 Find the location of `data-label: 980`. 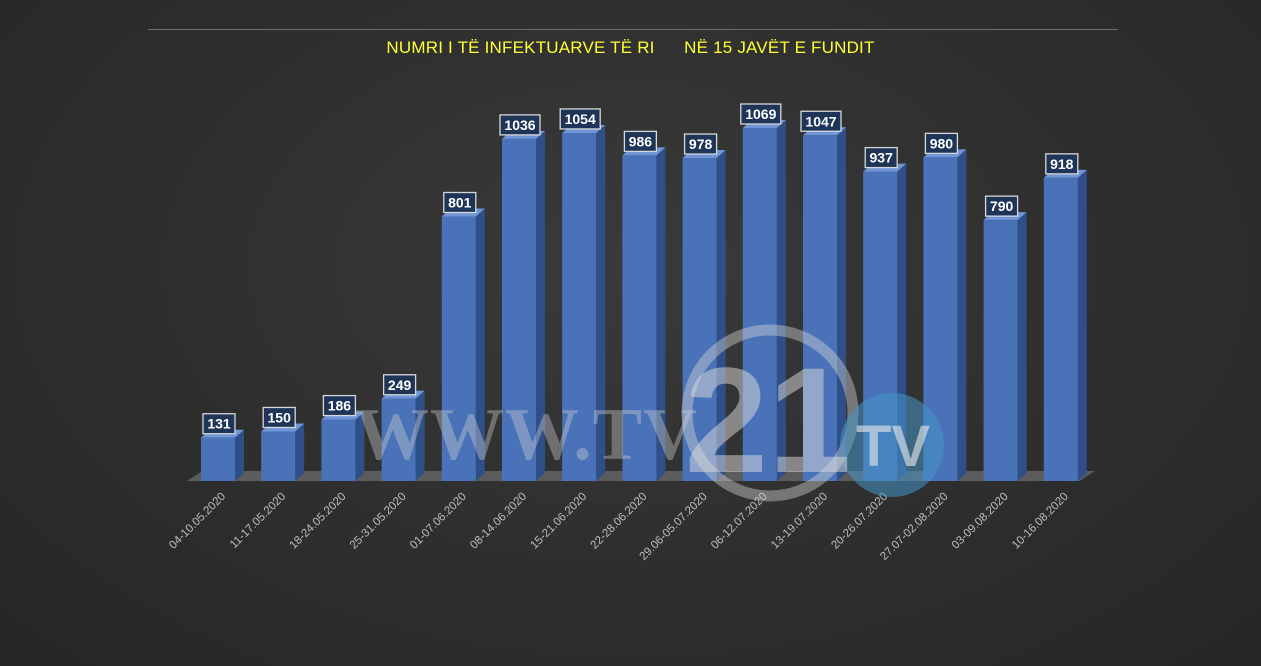

data-label: 980 is located at coordinates (941, 143).